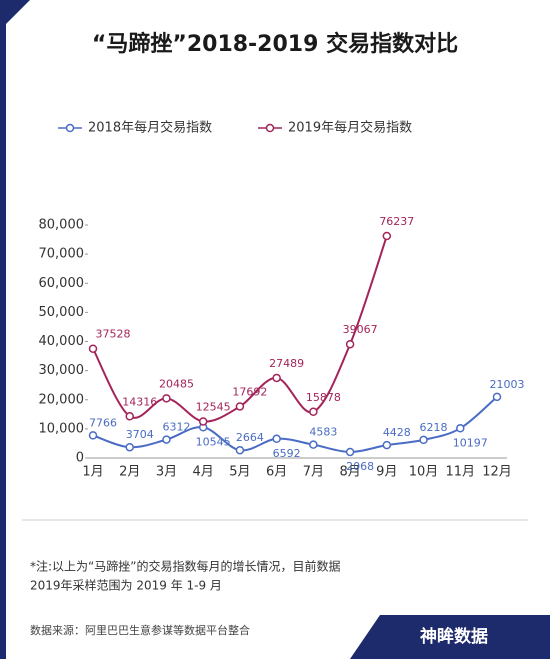  What do you see at coordinates (3, 329) in the screenshot?
I see `left-border` at bounding box center [3, 329].